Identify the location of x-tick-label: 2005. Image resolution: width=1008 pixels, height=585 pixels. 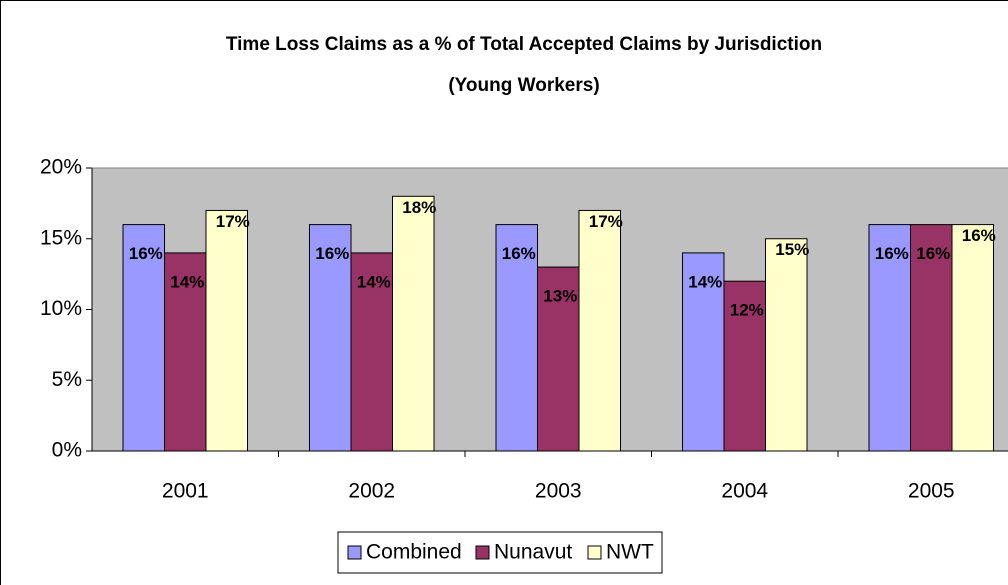
(931, 491).